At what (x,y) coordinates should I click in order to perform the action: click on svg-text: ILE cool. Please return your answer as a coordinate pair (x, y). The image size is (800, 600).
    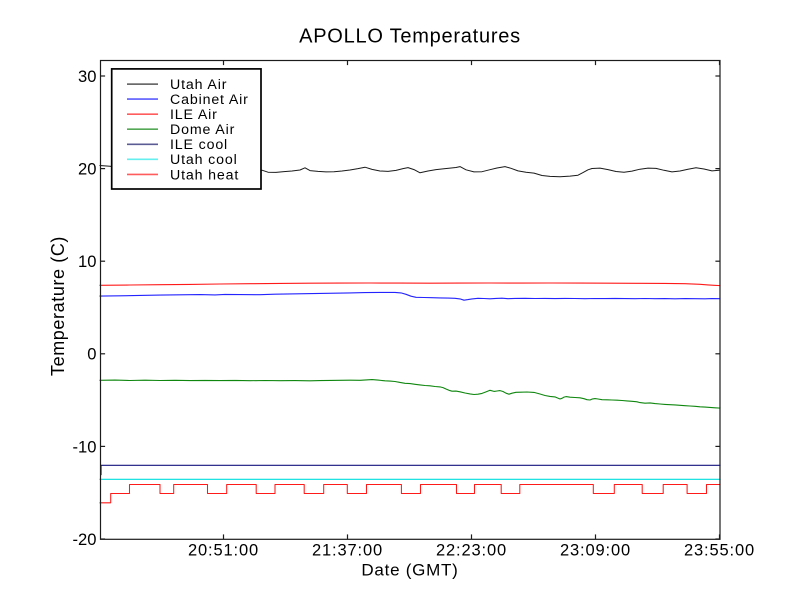
    Looking at the image, I should click on (199, 145).